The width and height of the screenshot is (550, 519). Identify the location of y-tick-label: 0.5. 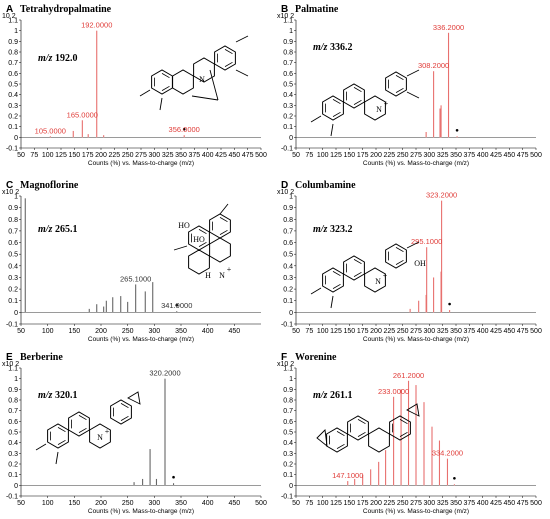
(288, 433).